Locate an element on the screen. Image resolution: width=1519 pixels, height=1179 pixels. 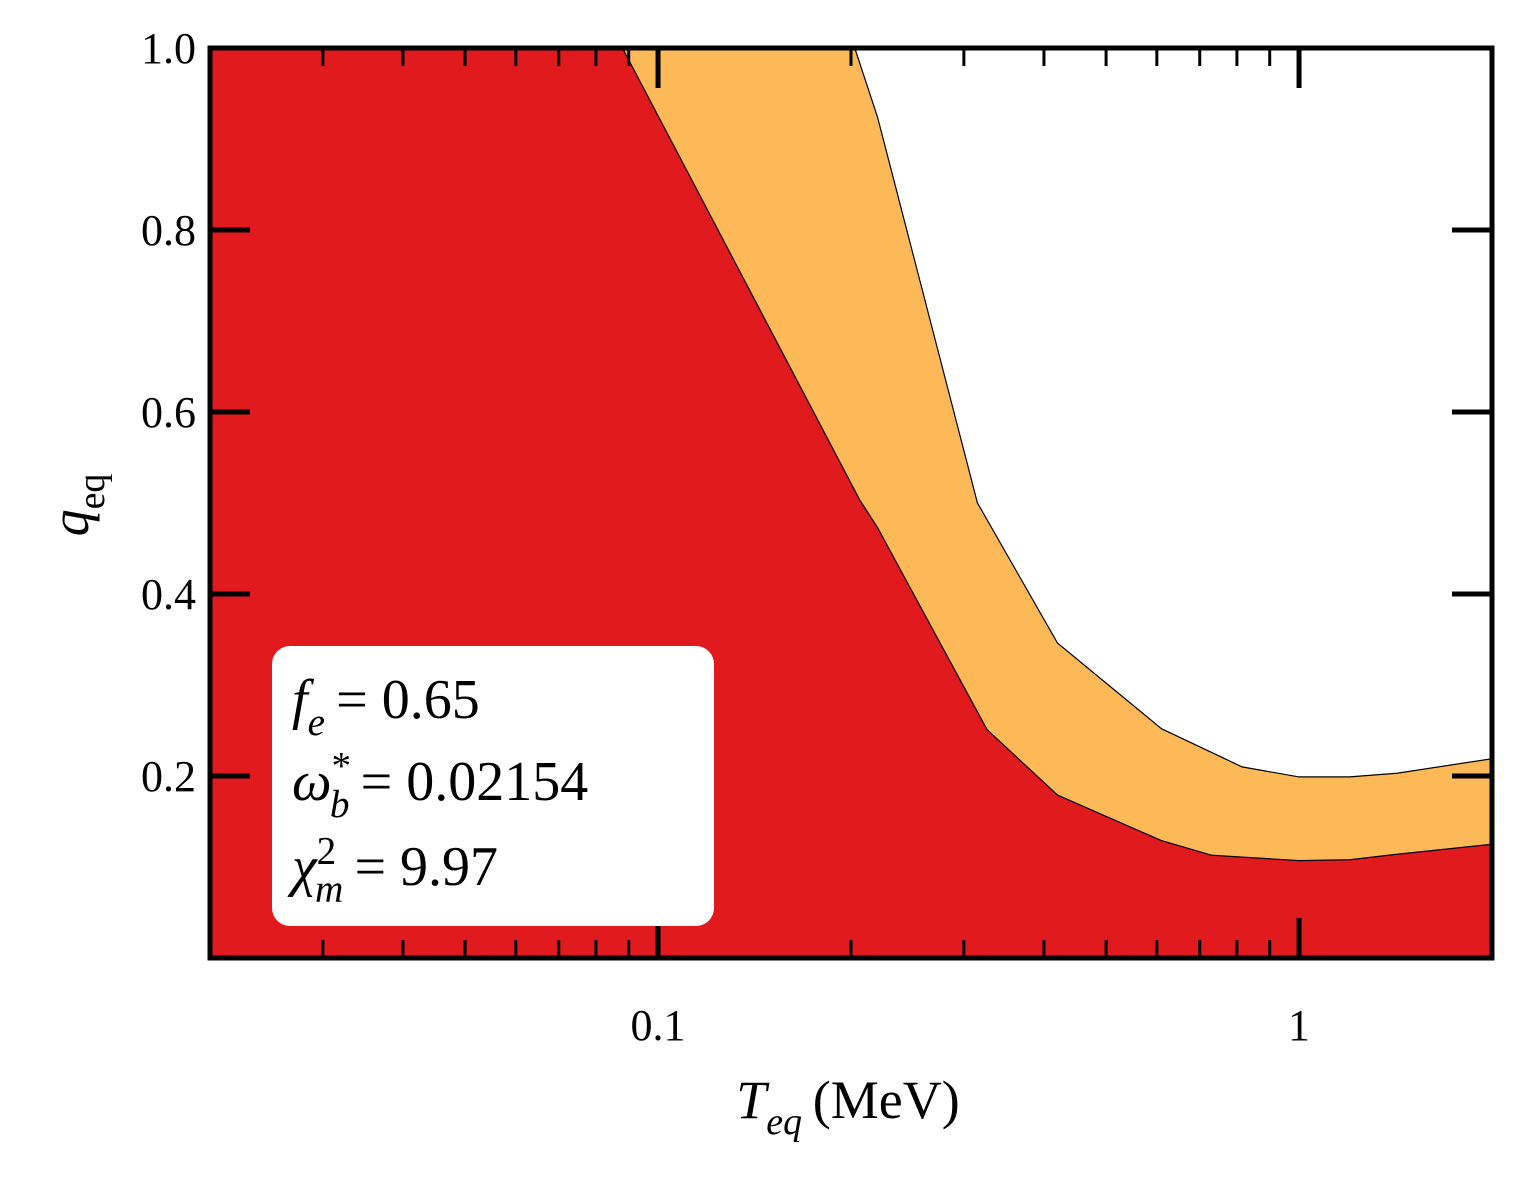
y-axis-label-group: qeq is located at coordinates (76, 505).